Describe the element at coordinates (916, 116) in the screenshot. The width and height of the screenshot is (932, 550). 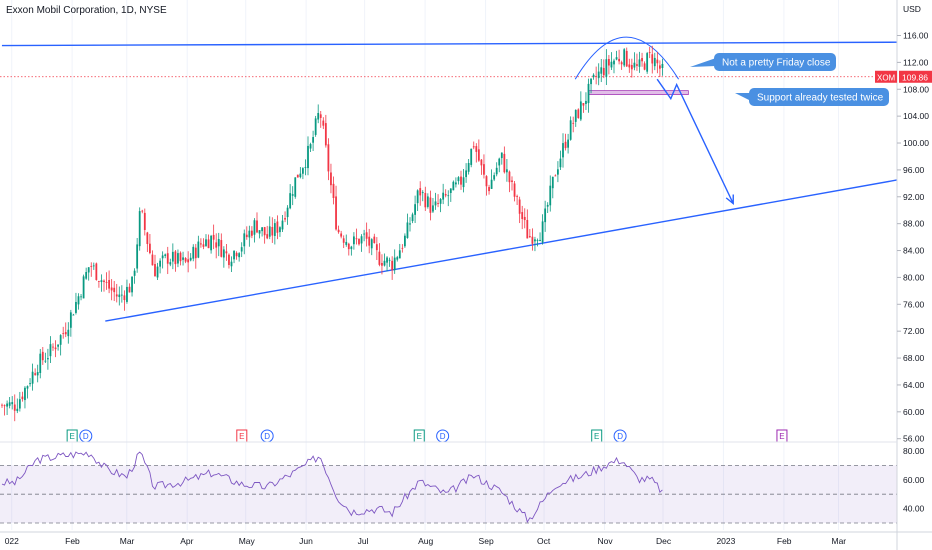
I see `price-tick-label: 104.00` at that location.